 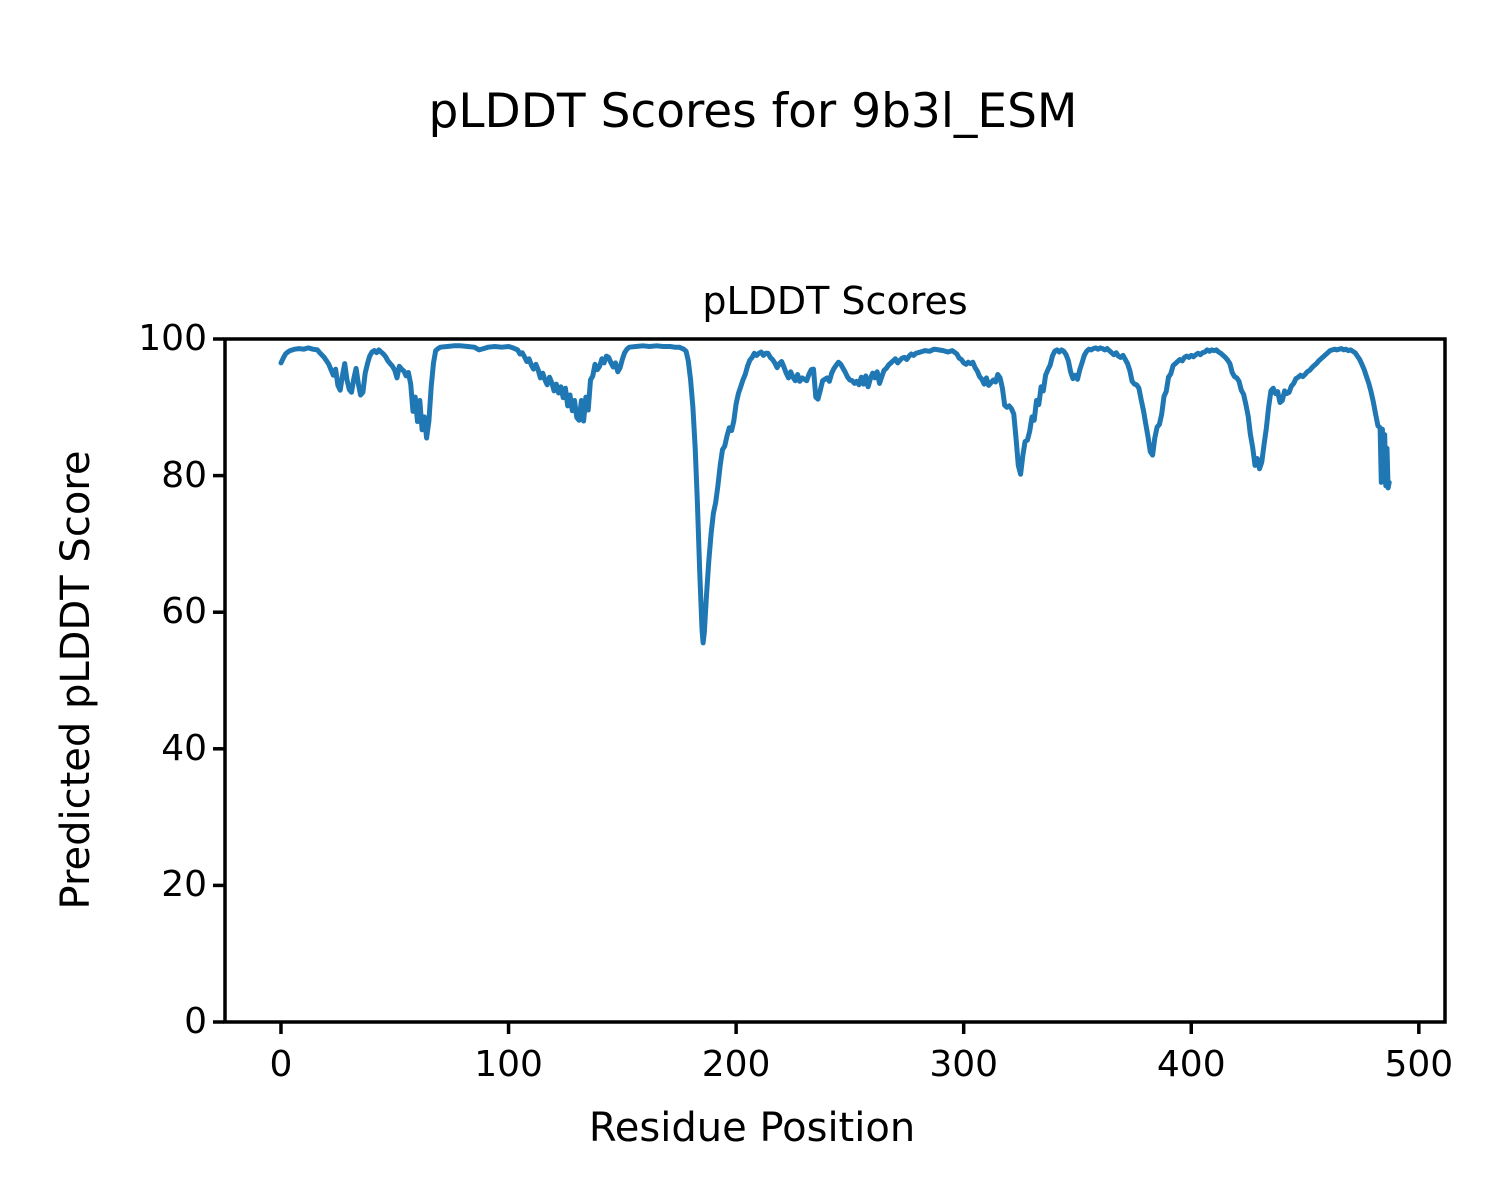 What do you see at coordinates (184, 475) in the screenshot?
I see `y-tick-label: 80` at bounding box center [184, 475].